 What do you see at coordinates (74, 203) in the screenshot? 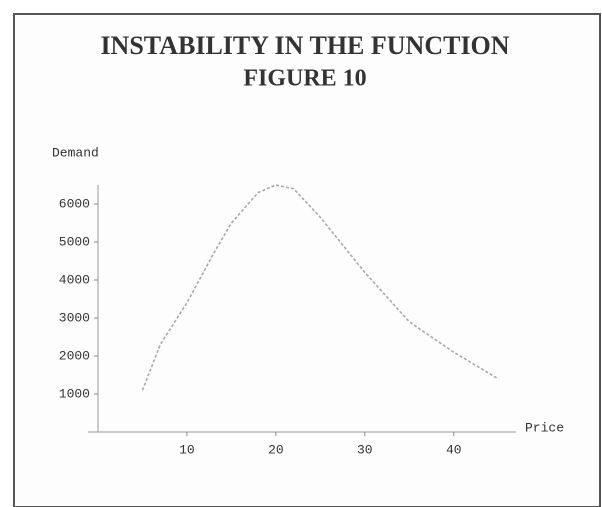
I see `y-tick-label: 6000` at bounding box center [74, 203].